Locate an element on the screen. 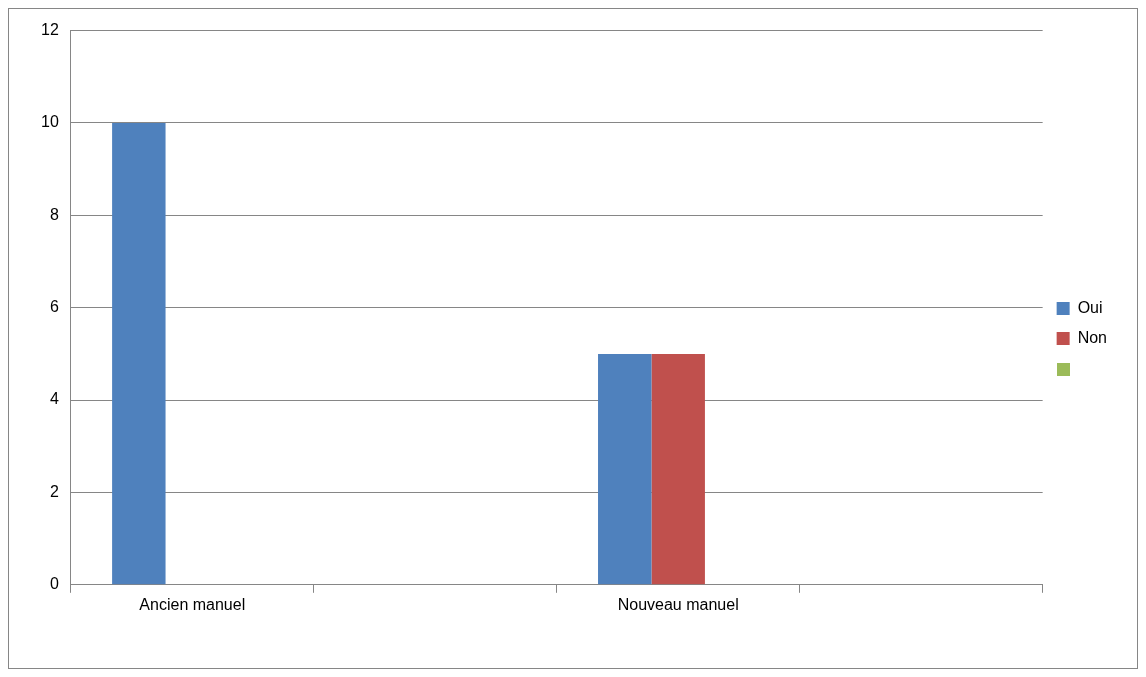  x-tick-label: Ancien manuel is located at coordinates (192, 604).